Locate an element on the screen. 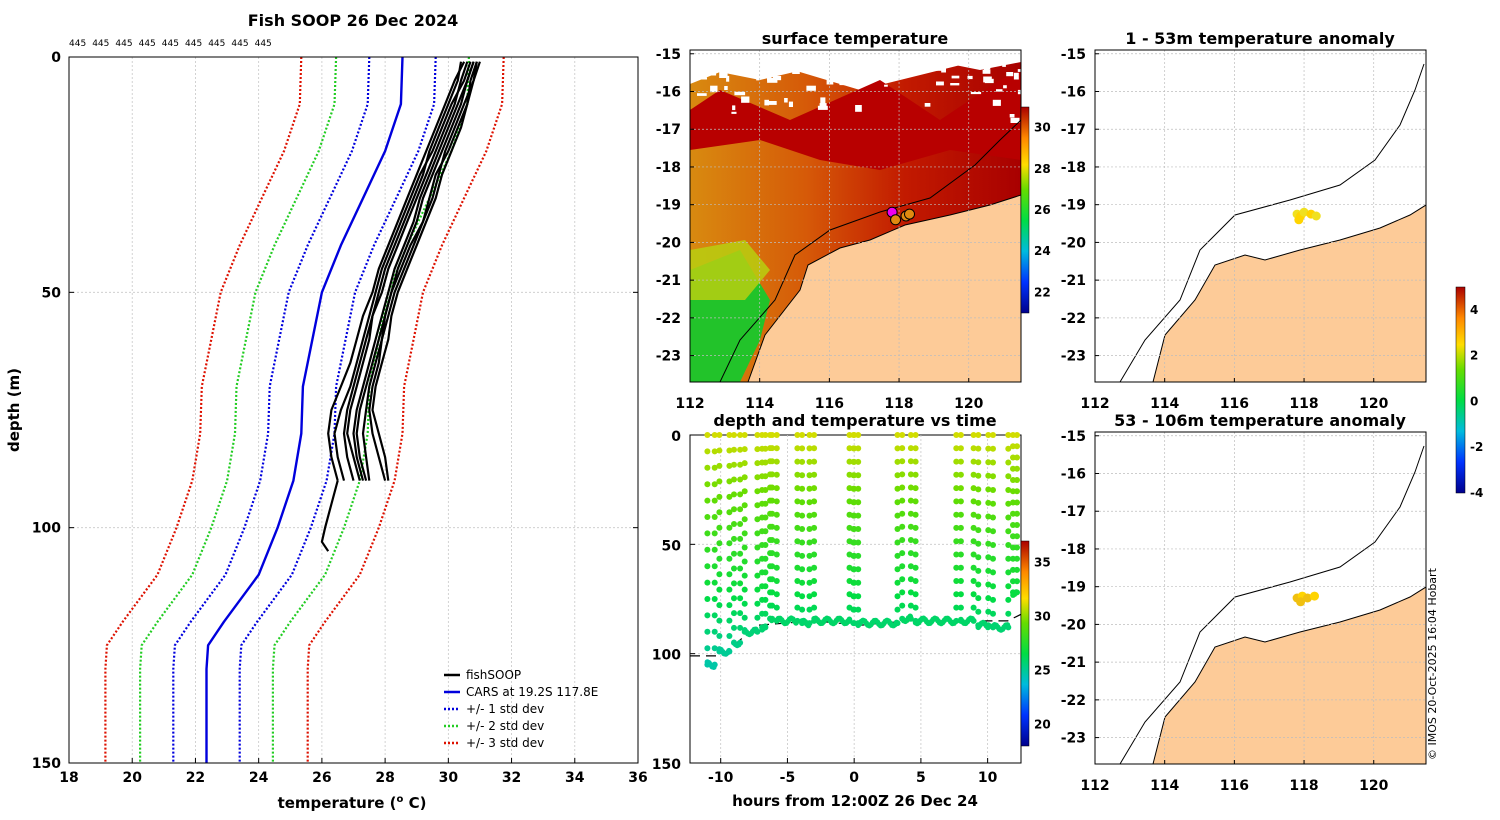 The width and height of the screenshot is (1500, 820). std-band-1-upper is located at coordinates (337, 409).